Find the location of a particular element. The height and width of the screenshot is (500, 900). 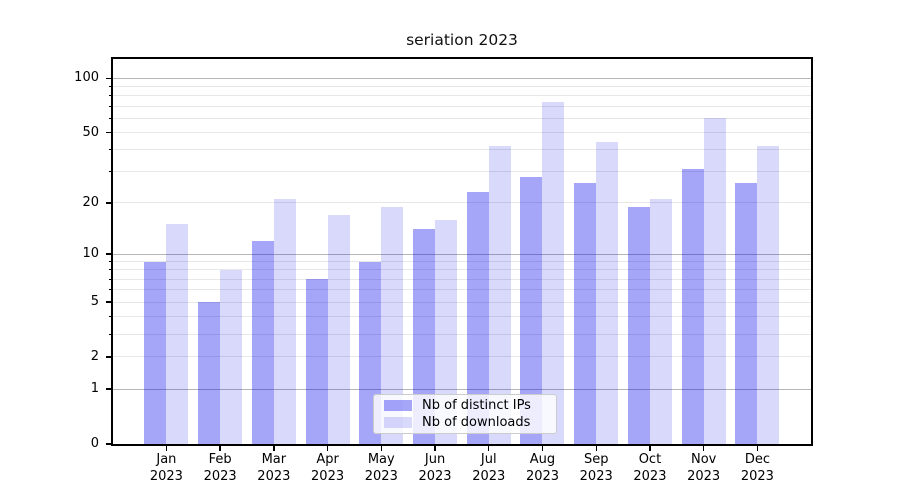

legend-swatch-distinct-ips is located at coordinates (398, 405).